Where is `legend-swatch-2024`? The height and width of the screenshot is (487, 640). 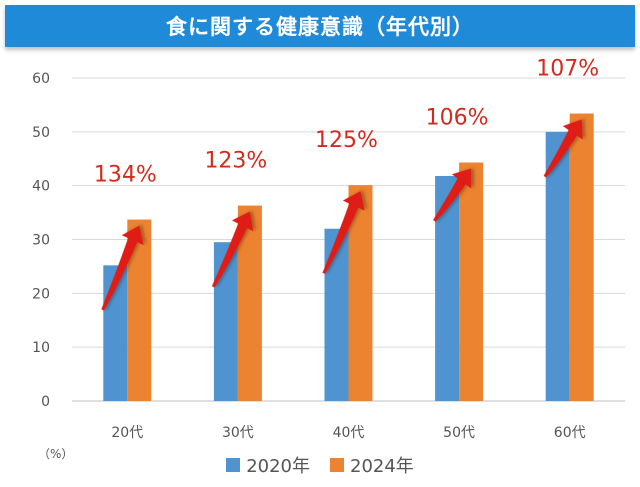 legend-swatch-2024 is located at coordinates (337, 465).